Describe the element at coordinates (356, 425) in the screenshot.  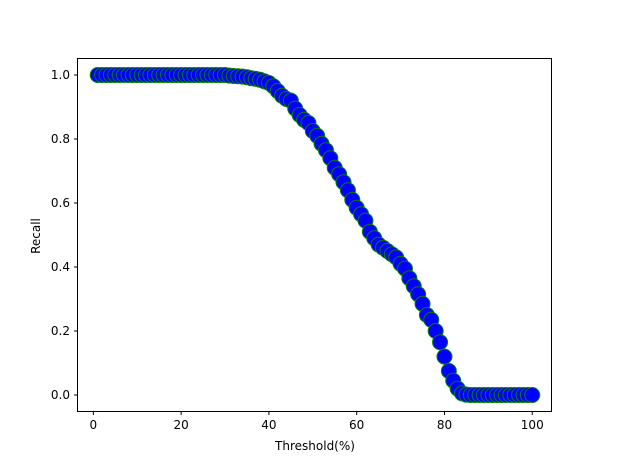
I see `x-tick-label: 60` at that location.